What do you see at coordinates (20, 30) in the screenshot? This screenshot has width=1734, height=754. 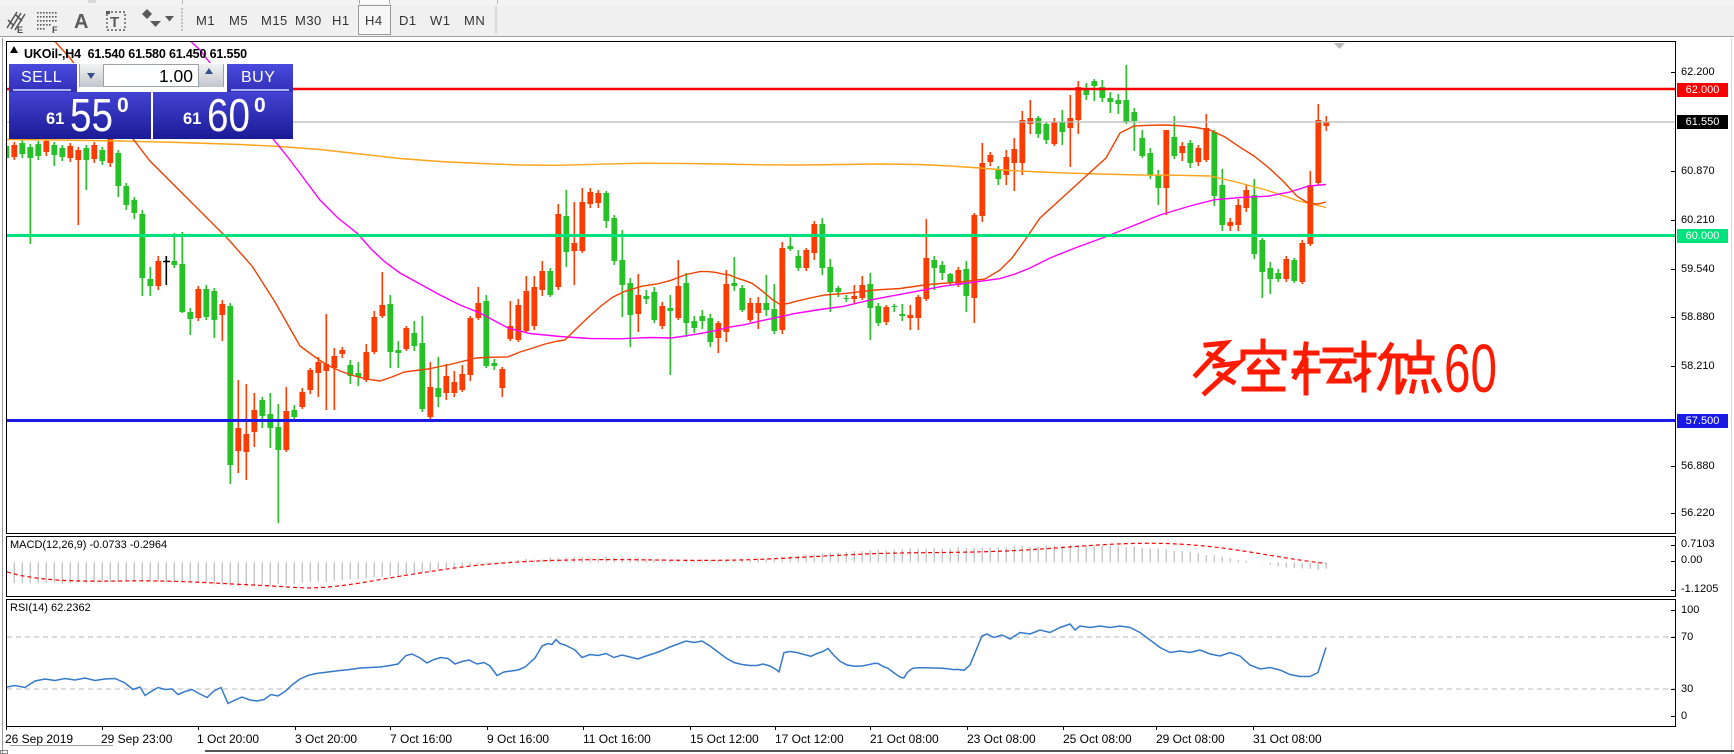 I see `svg-text: E` at bounding box center [20, 30].